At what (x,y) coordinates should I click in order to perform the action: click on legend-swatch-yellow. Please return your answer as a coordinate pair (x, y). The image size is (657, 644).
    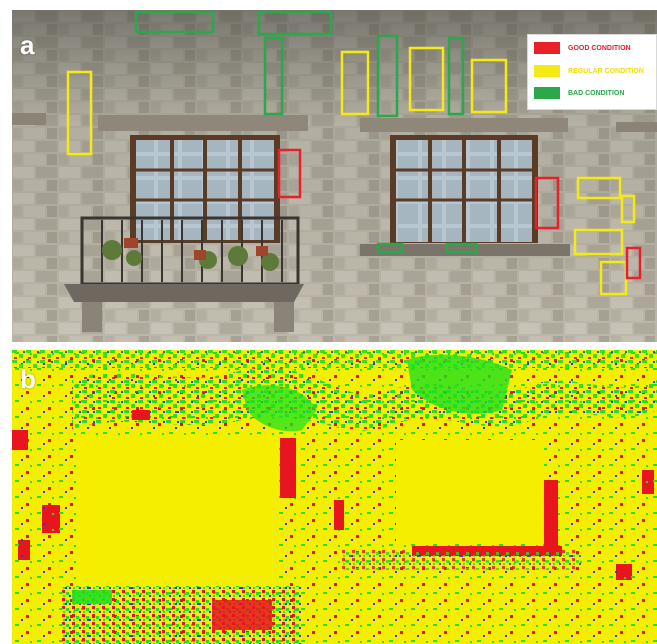
    Looking at the image, I should click on (547, 71).